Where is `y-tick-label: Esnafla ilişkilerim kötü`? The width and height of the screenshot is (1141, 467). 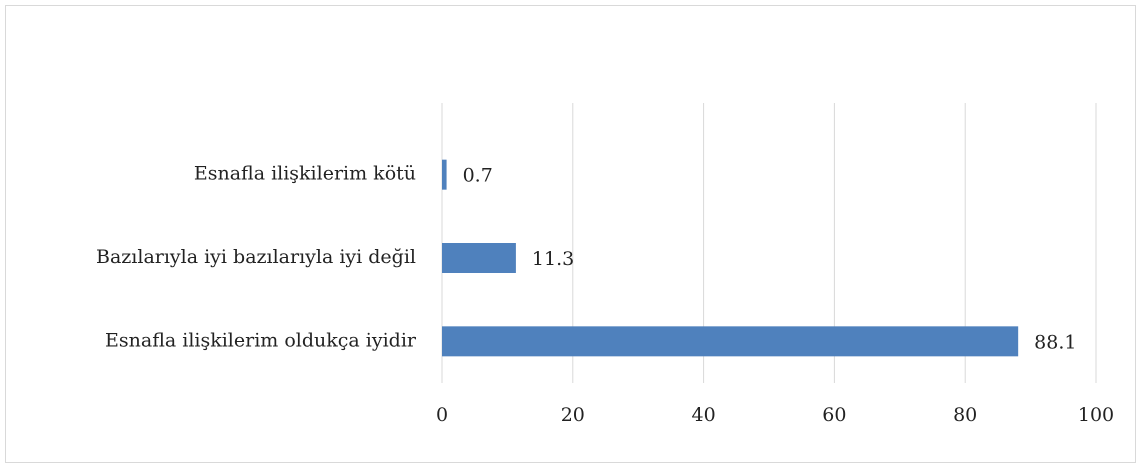 y-tick-label: Esnafla ilişkilerim kötü is located at coordinates (305, 174).